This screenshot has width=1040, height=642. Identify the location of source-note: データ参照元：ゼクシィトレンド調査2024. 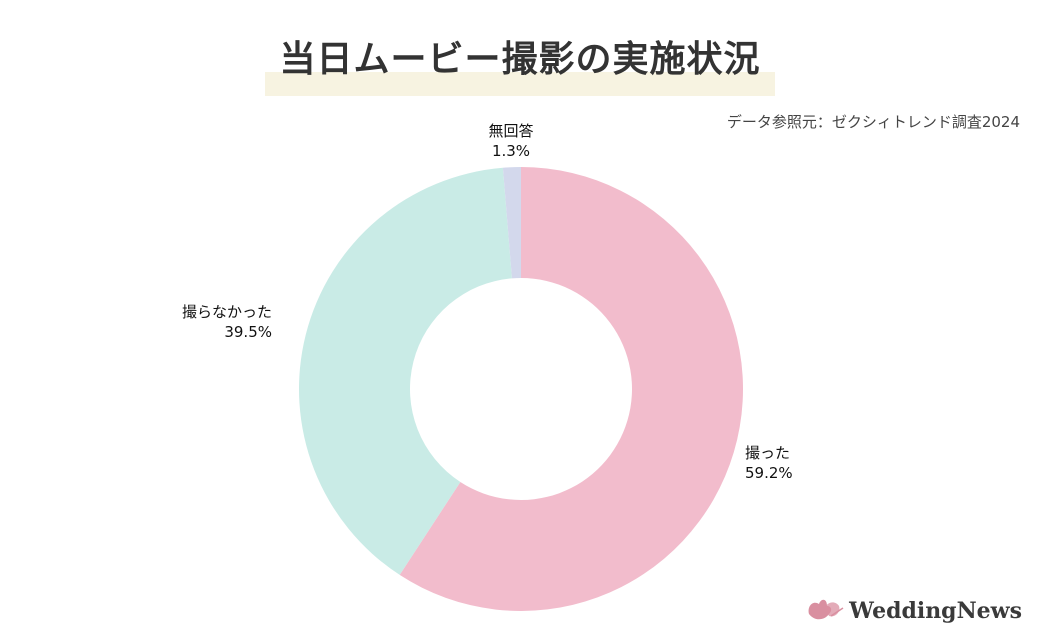
(873, 122).